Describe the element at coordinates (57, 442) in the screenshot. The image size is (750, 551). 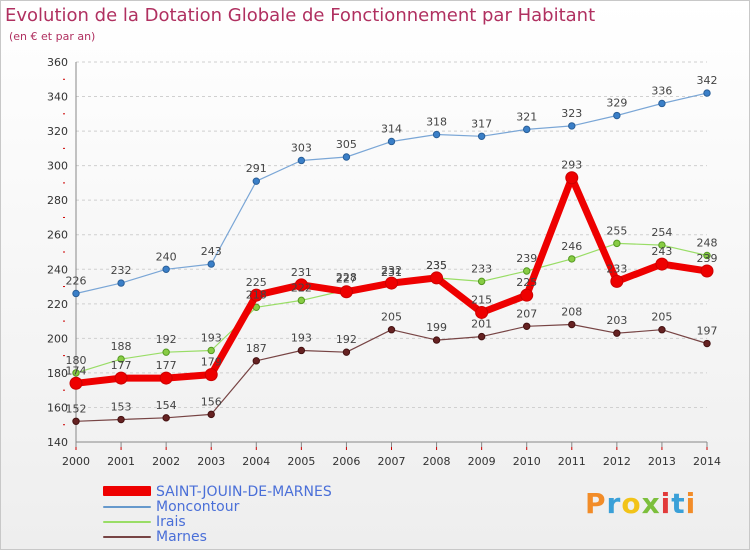
I see `y-tick-label: 140` at that location.